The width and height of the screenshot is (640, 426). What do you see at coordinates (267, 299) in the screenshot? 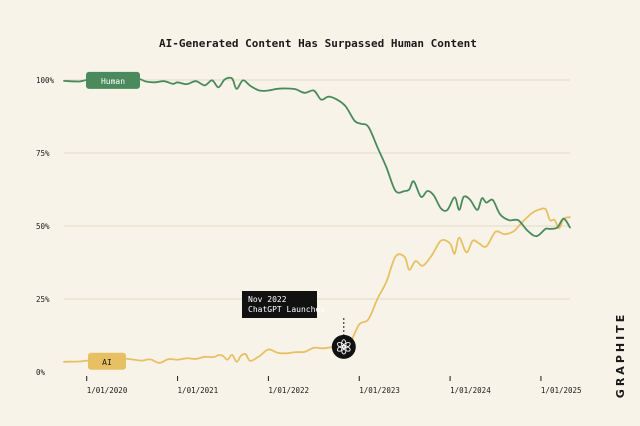
I see `annotation-line1: Nov 2022` at bounding box center [267, 299].